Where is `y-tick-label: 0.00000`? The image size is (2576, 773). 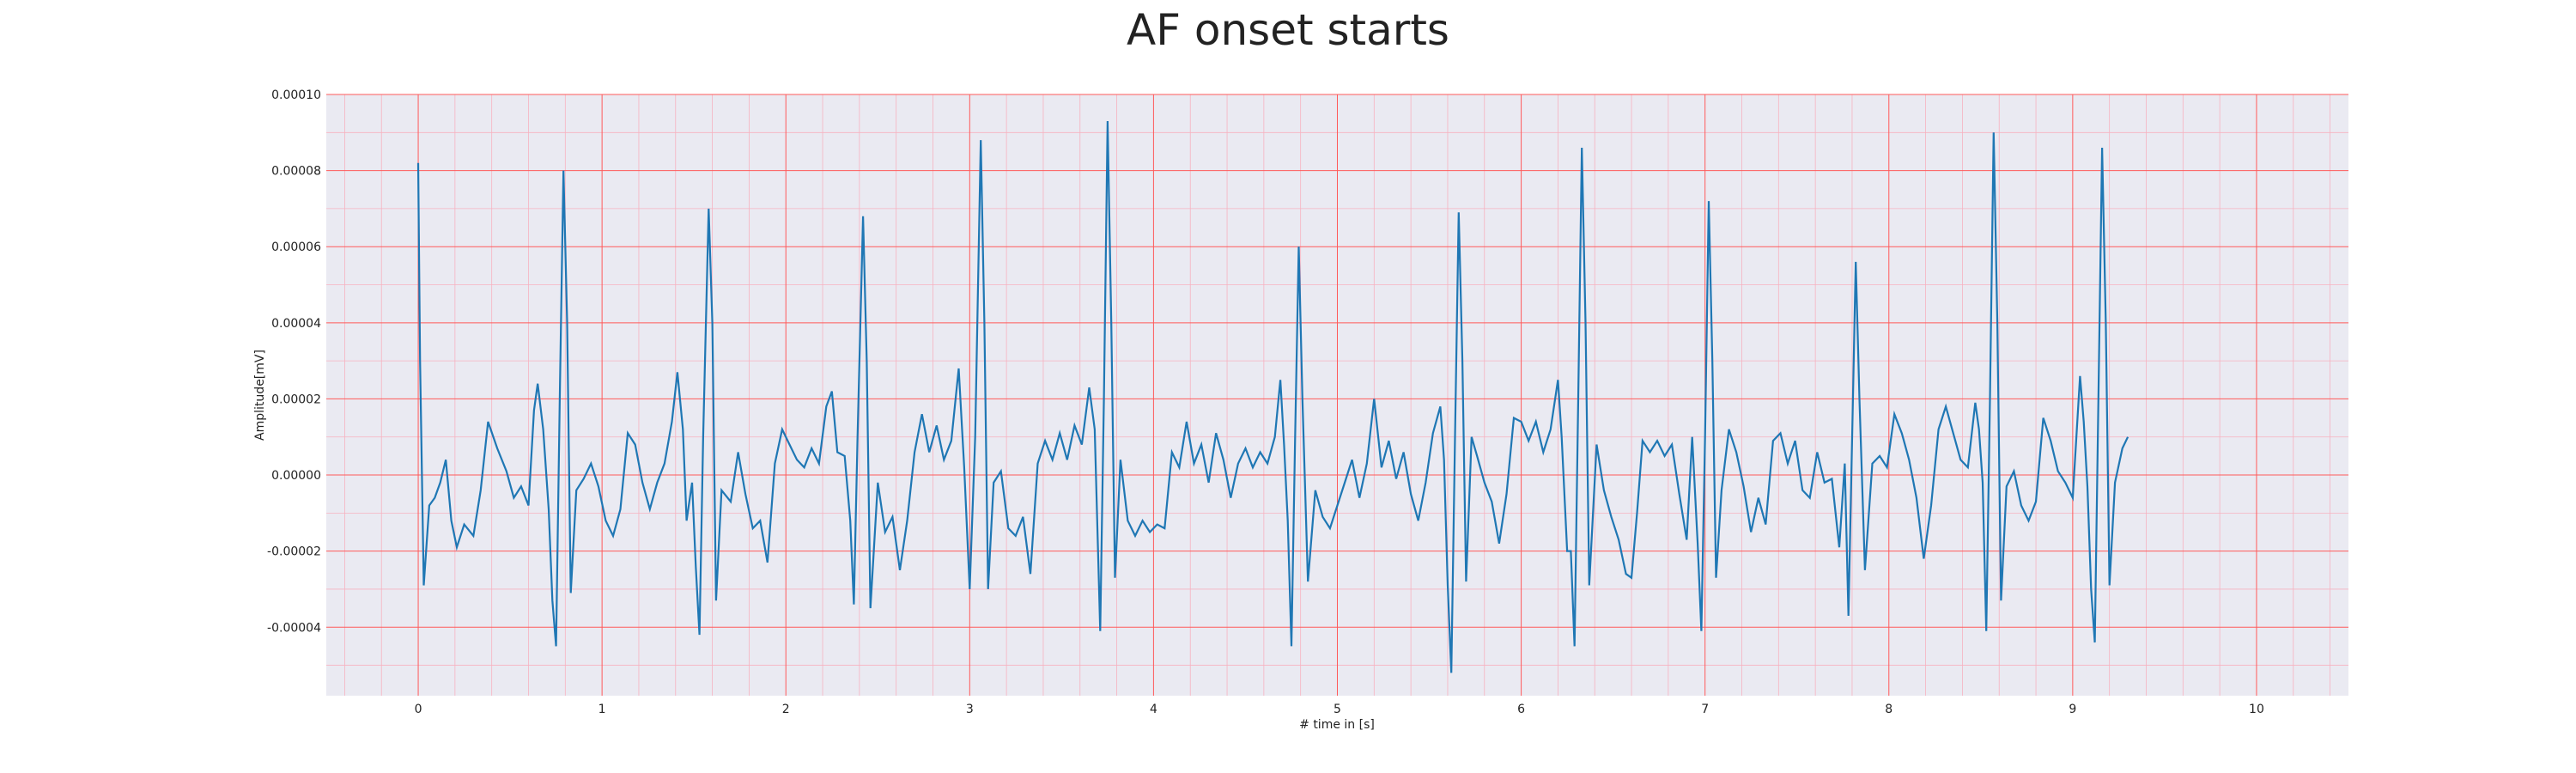
y-tick-label: 0.00000 is located at coordinates (296, 476).